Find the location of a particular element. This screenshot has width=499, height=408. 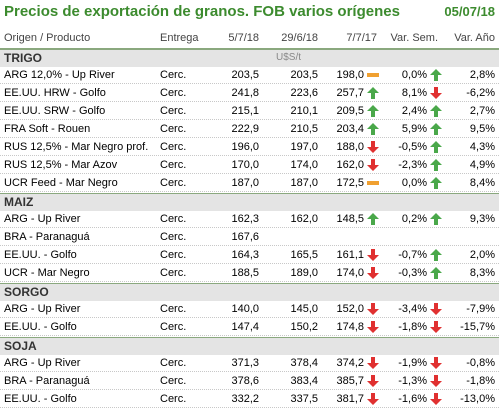

weekly-variation: 0,2% is located at coordinates (414, 219).